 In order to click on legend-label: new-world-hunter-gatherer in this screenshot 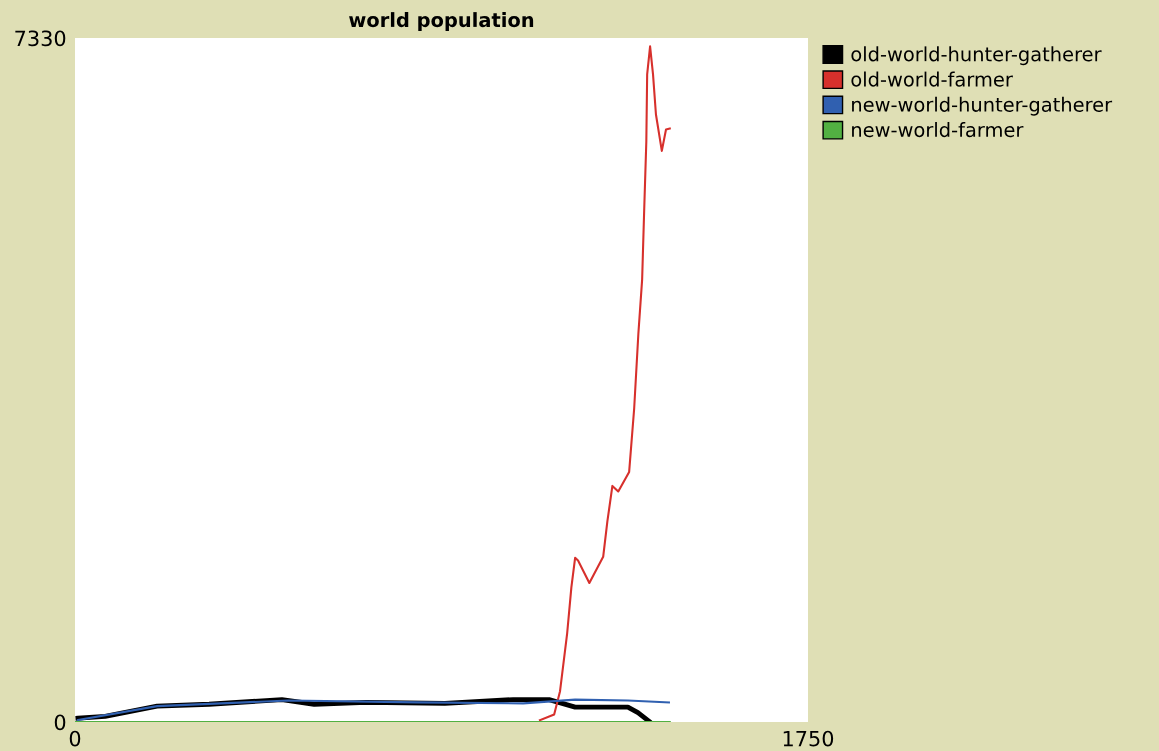, I will do `click(982, 106)`.